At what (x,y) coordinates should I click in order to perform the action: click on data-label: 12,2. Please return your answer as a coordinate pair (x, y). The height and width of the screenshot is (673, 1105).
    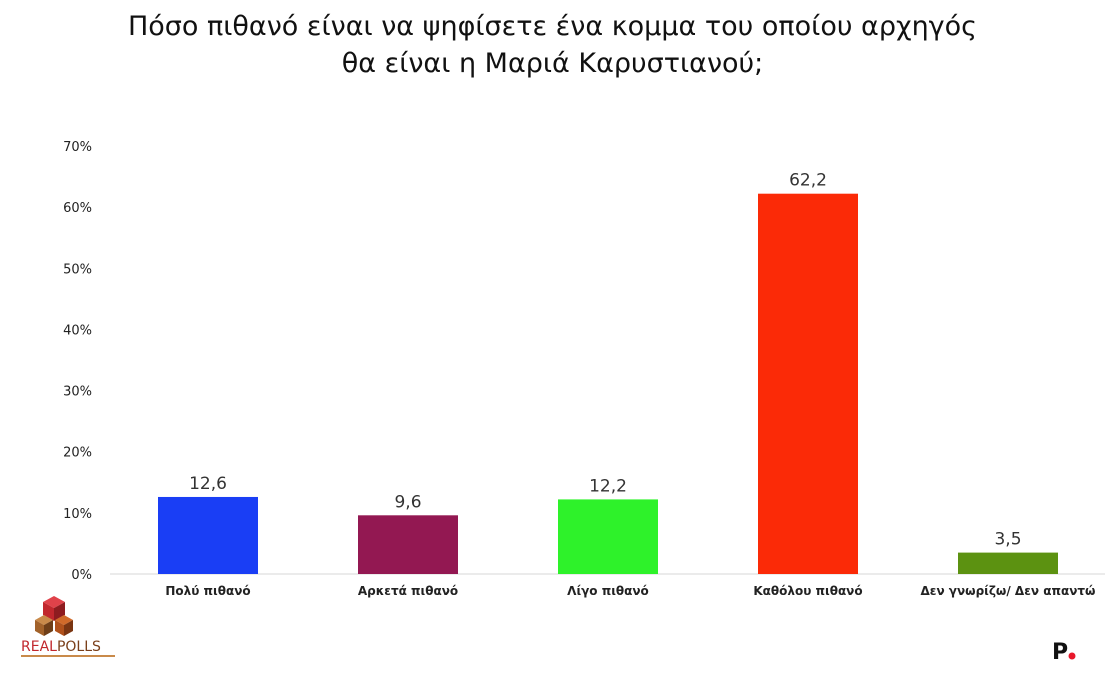
    Looking at the image, I should click on (608, 486).